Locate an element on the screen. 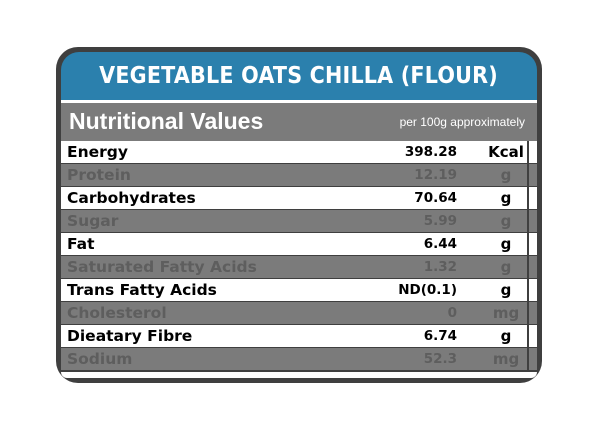 This screenshot has height=432, width=600. nutrient-name: Fat is located at coordinates (81, 244).